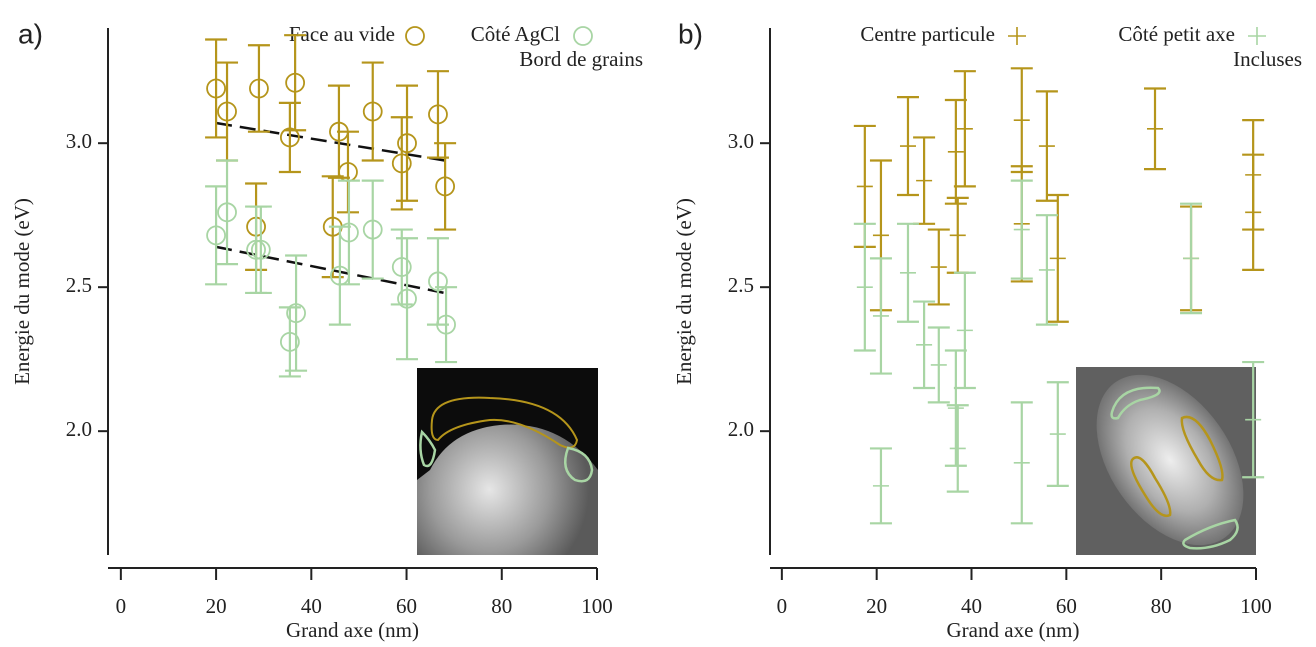 The width and height of the screenshot is (1316, 647). Describe the element at coordinates (507, 461) in the screenshot. I see `inset-image-a` at that location.